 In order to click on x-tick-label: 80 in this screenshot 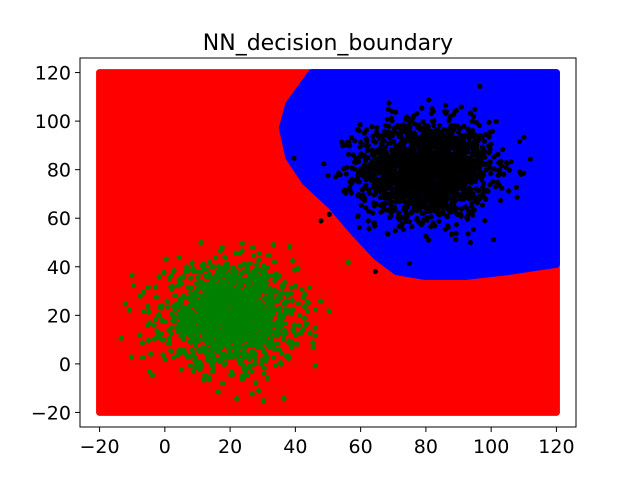, I will do `click(426, 447)`.